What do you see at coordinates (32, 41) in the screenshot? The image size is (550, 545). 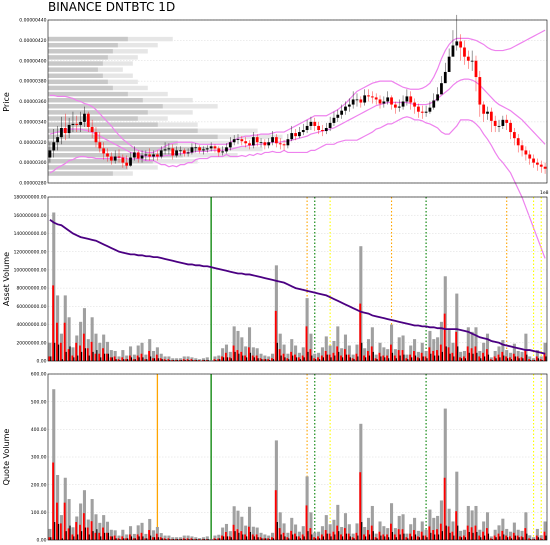 I see `price-tick-label: 0.00000420` at bounding box center [32, 41].